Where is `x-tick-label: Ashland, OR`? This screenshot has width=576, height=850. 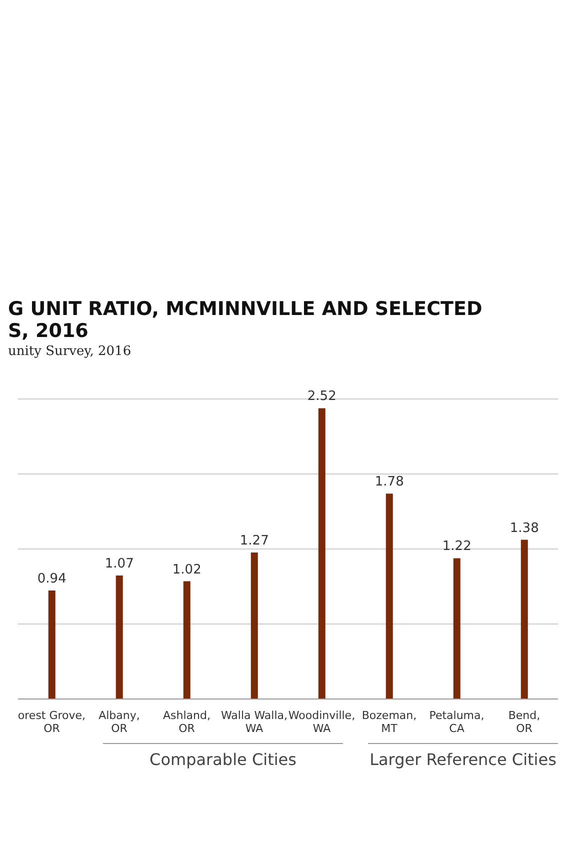 x-tick-label: Ashland, OR is located at coordinates (186, 722).